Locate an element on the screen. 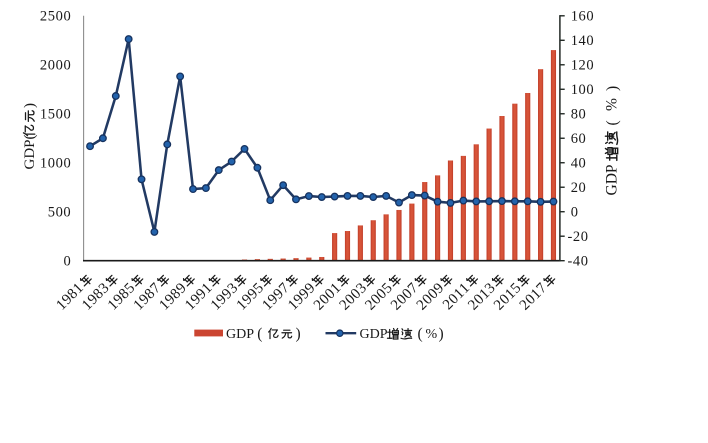 This screenshot has height=443, width=708. svg-text: 80 is located at coordinates (579, 115).